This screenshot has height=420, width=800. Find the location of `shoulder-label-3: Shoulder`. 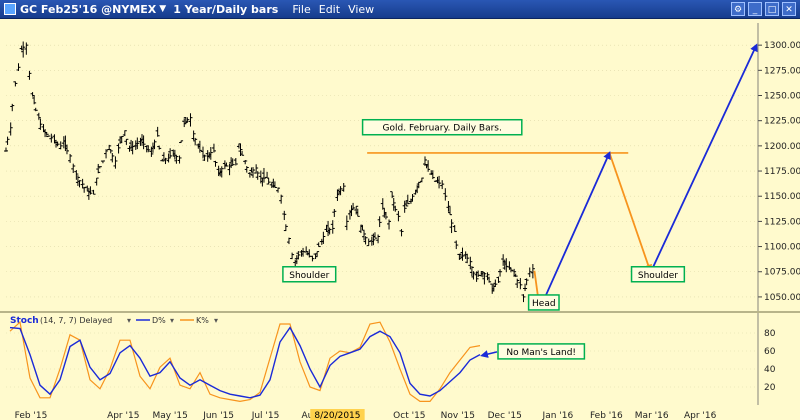

shoulder-label-3: Shoulder is located at coordinates (658, 274).